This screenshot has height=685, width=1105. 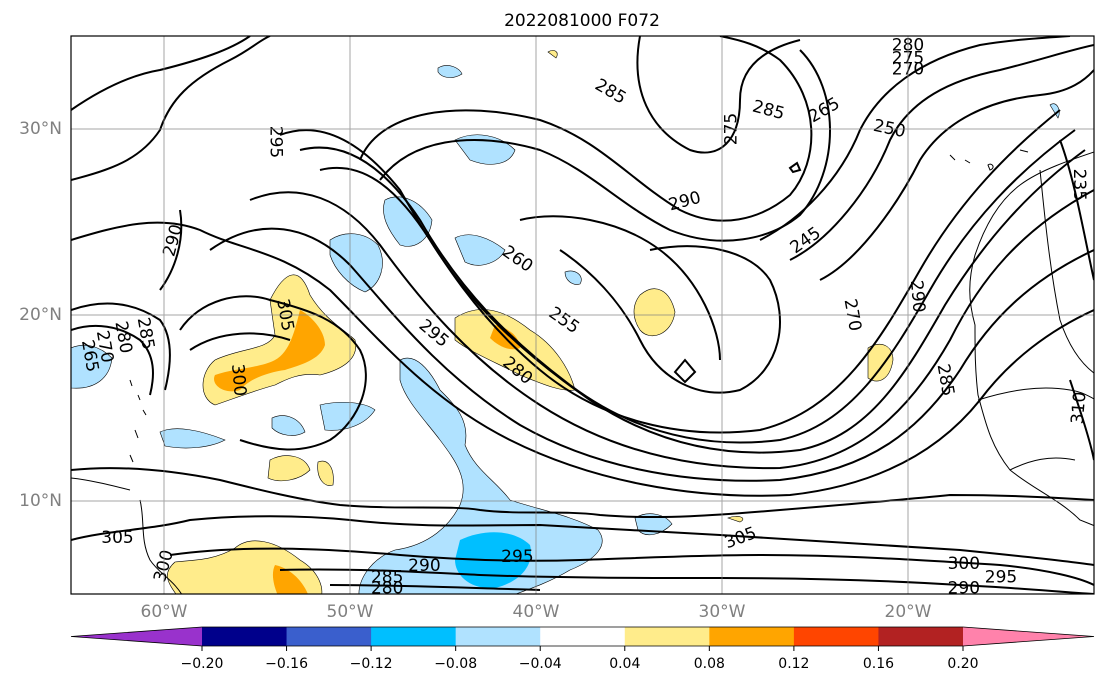 I want to click on colorbar-tick-label: −0.20, so click(x=202, y=664).